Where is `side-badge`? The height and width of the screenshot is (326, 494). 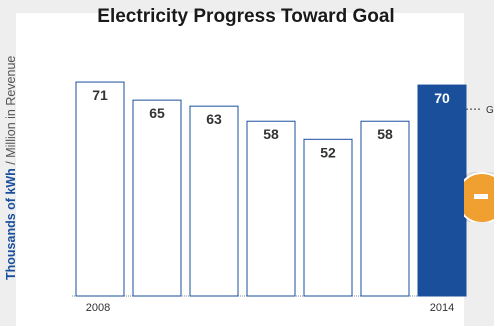
side-badge is located at coordinates (479, 197).